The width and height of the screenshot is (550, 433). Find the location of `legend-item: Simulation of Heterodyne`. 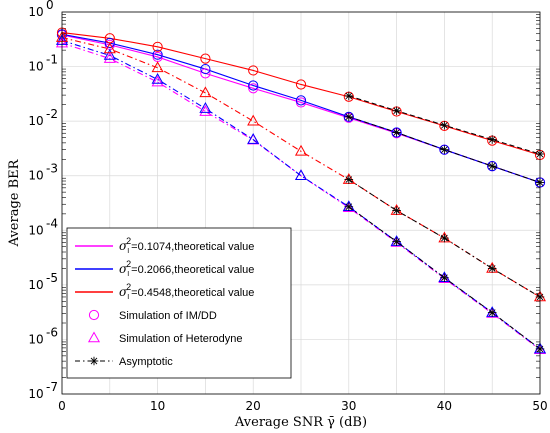

legend-item: Simulation of Heterodyne is located at coordinates (165, 338).